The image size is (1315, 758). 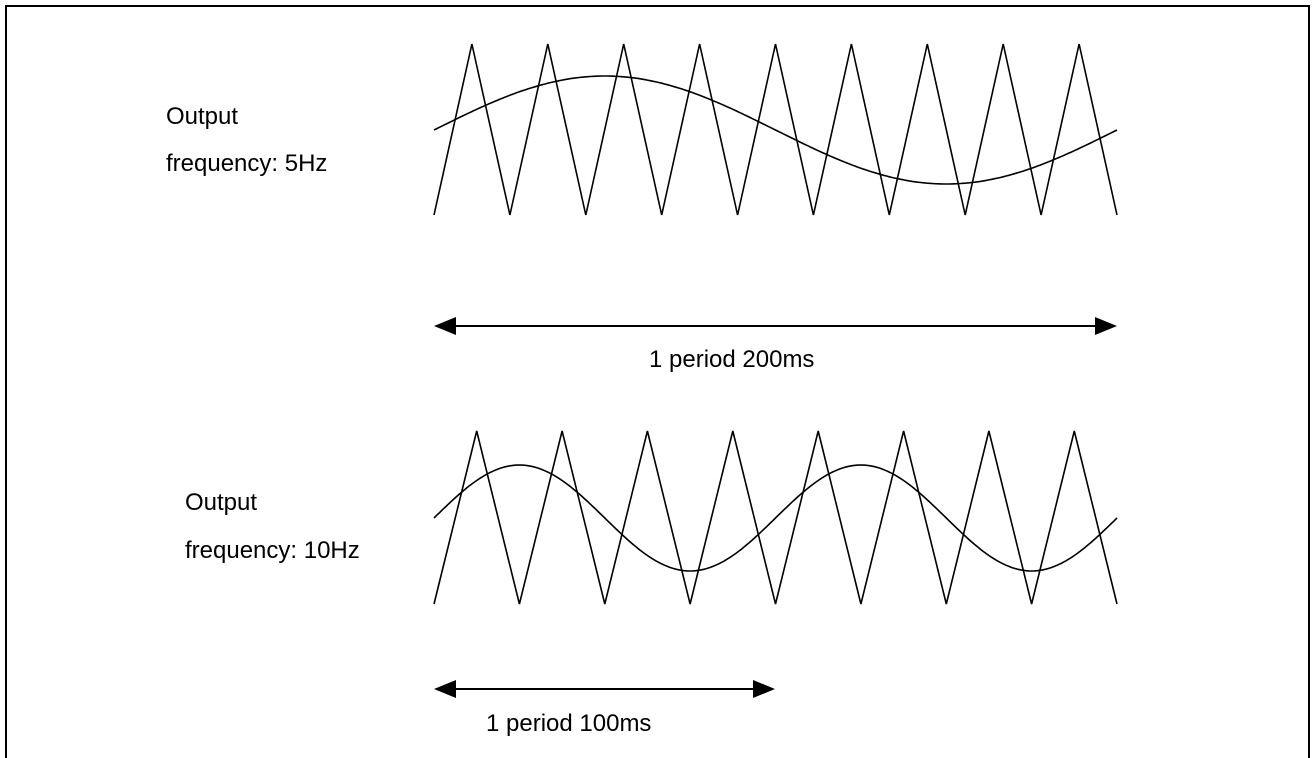 What do you see at coordinates (731, 359) in the screenshot?
I see `panel-5hz-period-label: 1 period 200ms` at bounding box center [731, 359].